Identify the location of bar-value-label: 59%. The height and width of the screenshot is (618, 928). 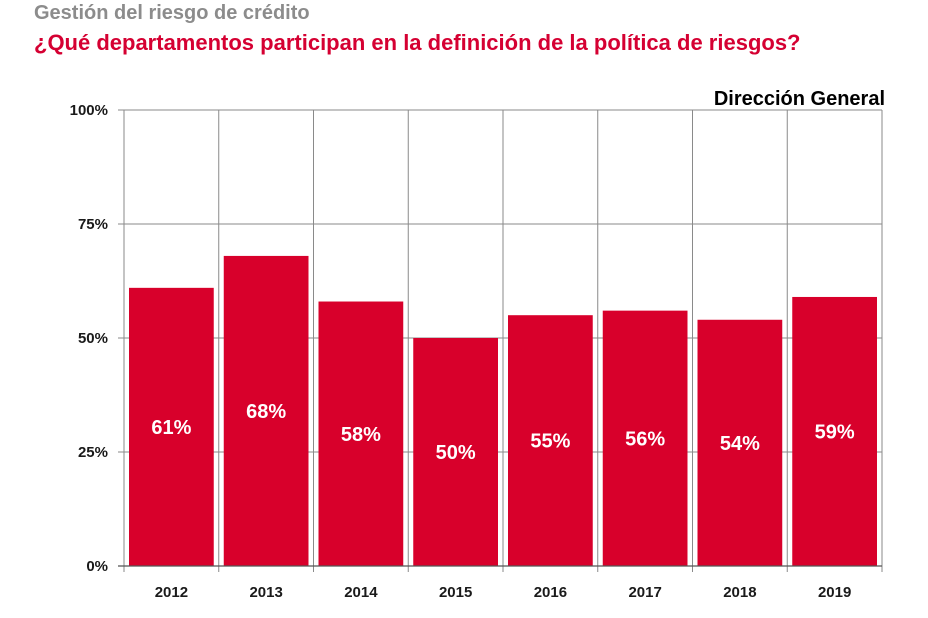
(835, 432).